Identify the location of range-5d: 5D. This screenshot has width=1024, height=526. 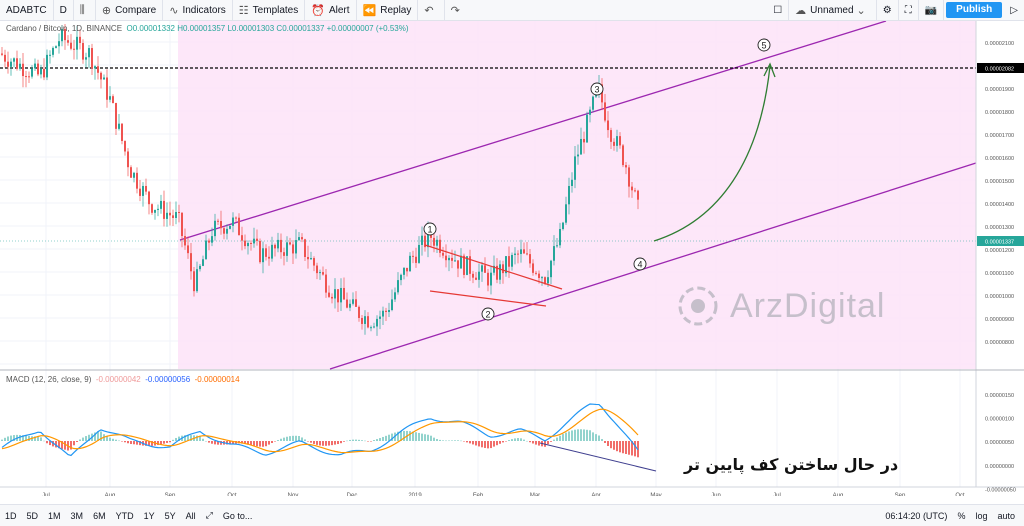
(32, 515).